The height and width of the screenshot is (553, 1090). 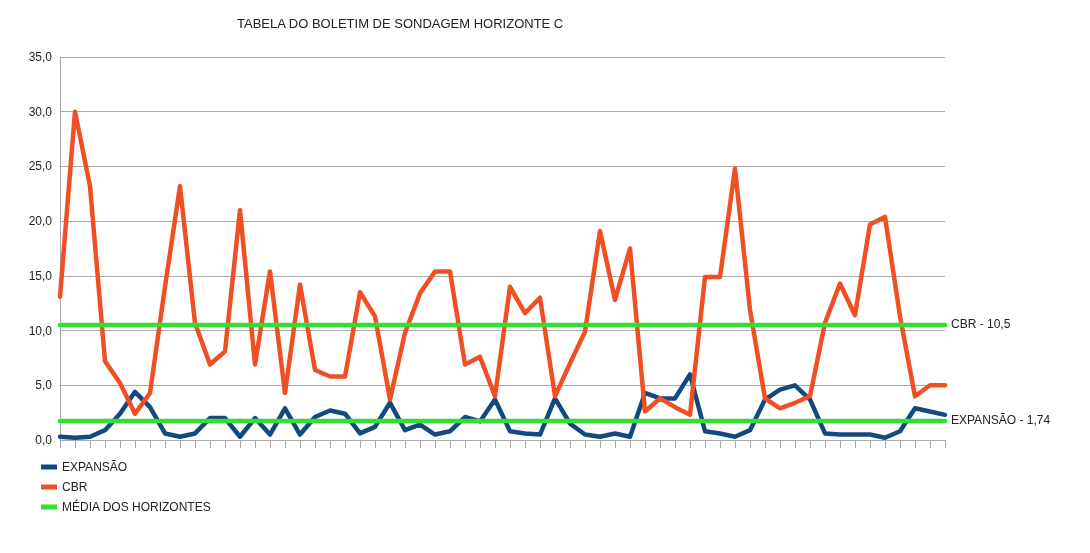 What do you see at coordinates (40, 330) in the screenshot?
I see `y-tick-label: 10,0` at bounding box center [40, 330].